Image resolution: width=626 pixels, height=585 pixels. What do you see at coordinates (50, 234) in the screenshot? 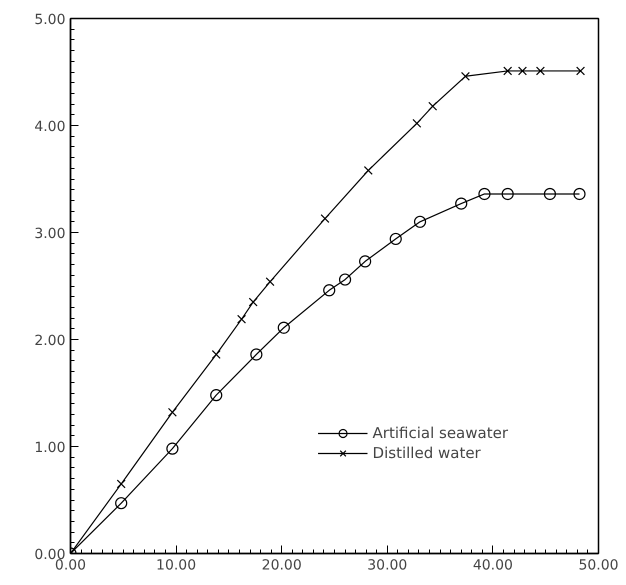
I see `y-tick-label: 3.00` at bounding box center [50, 234].